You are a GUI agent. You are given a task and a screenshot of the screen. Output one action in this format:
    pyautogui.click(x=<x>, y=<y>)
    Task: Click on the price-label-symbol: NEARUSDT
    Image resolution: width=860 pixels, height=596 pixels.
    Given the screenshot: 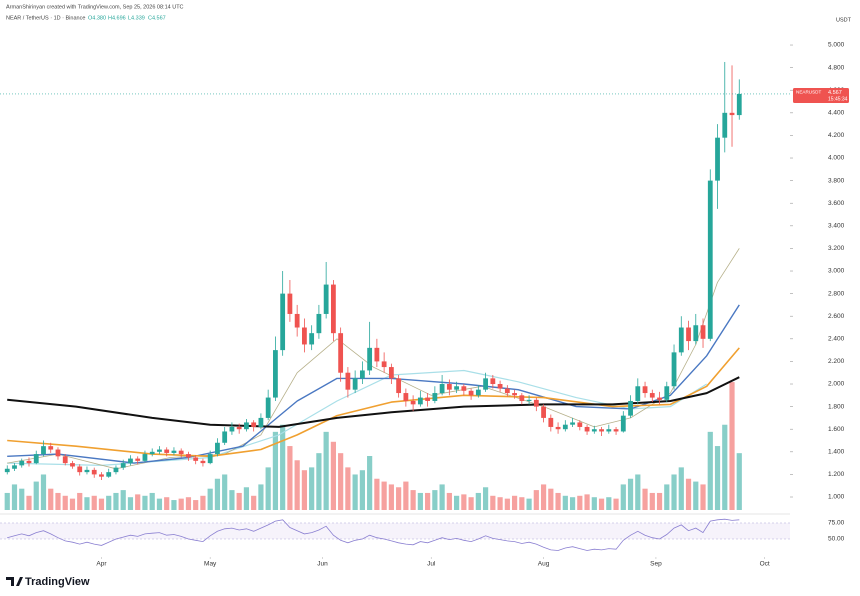 What is the action you would take?
    pyautogui.click(x=808, y=92)
    